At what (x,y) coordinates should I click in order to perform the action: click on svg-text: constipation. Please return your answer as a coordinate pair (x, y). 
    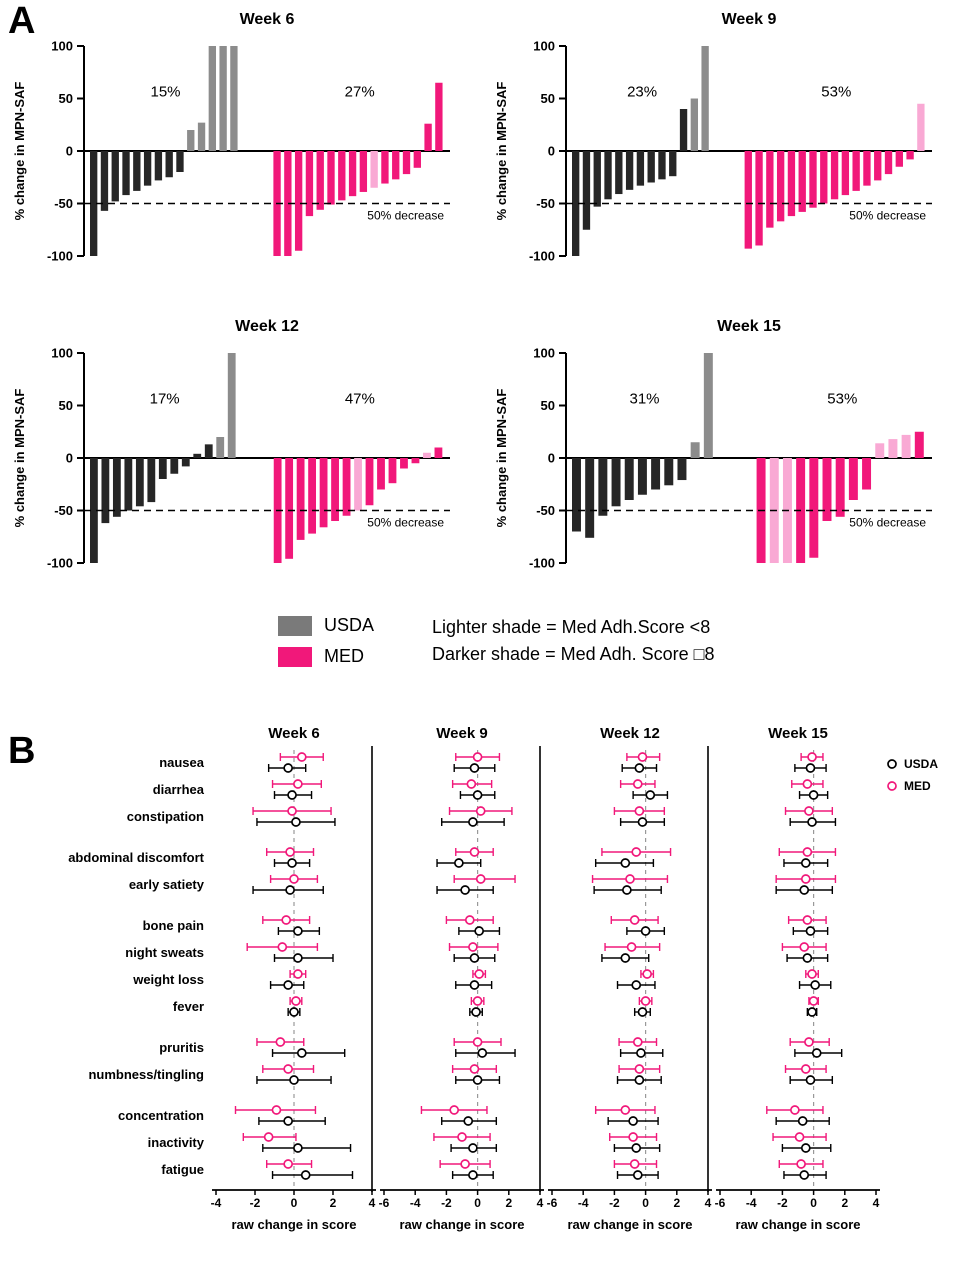
    Looking at the image, I should click on (165, 816).